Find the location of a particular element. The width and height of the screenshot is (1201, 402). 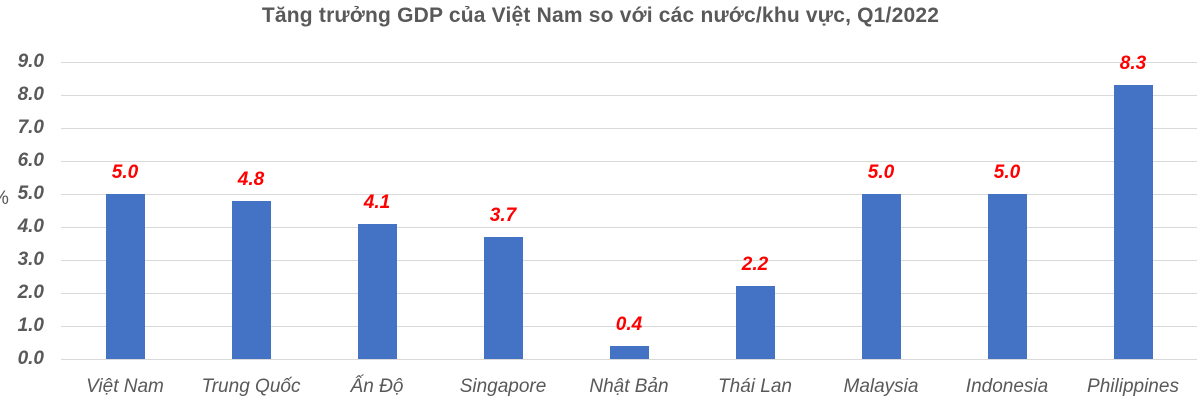

y-tick-label: 3.0 is located at coordinates (30, 259).